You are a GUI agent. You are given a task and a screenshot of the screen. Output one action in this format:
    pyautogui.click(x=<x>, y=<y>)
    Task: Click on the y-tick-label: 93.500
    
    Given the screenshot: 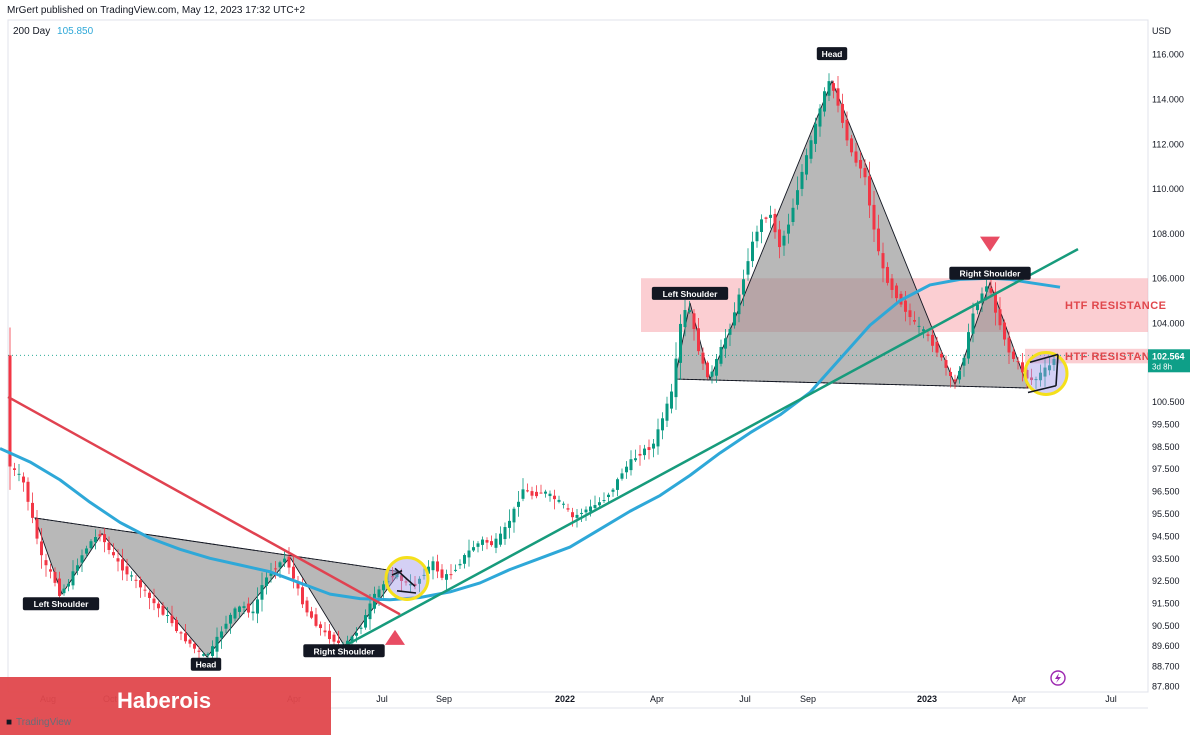 What is the action you would take?
    pyautogui.click(x=1166, y=559)
    